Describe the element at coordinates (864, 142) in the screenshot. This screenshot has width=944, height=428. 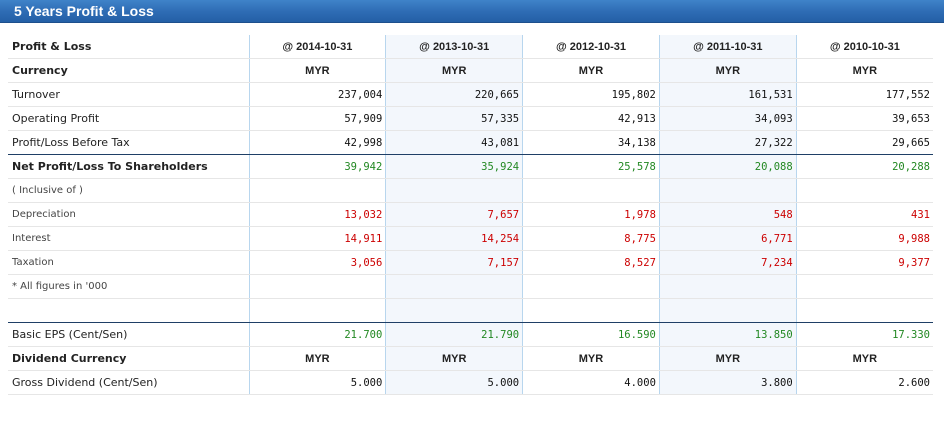
I see `value-cell: 29,665` at that location.